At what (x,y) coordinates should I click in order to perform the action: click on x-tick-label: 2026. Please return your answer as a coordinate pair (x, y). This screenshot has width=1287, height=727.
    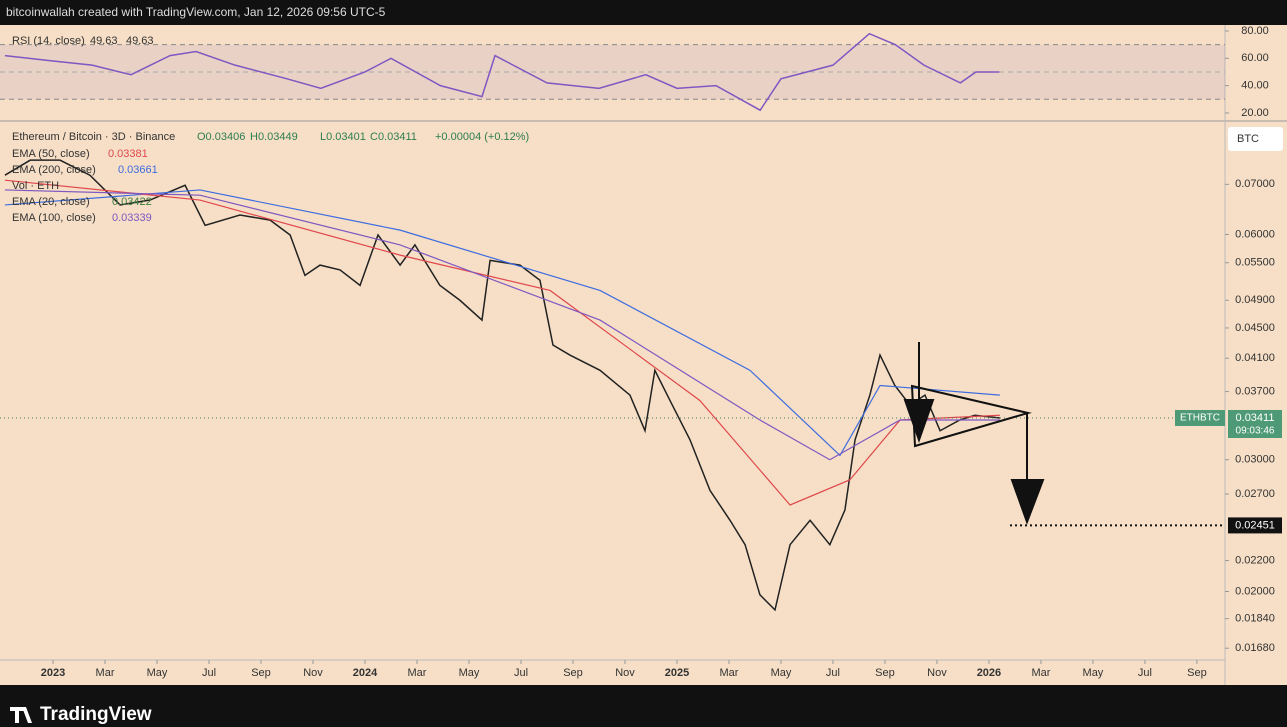
    Looking at the image, I should click on (989, 673).